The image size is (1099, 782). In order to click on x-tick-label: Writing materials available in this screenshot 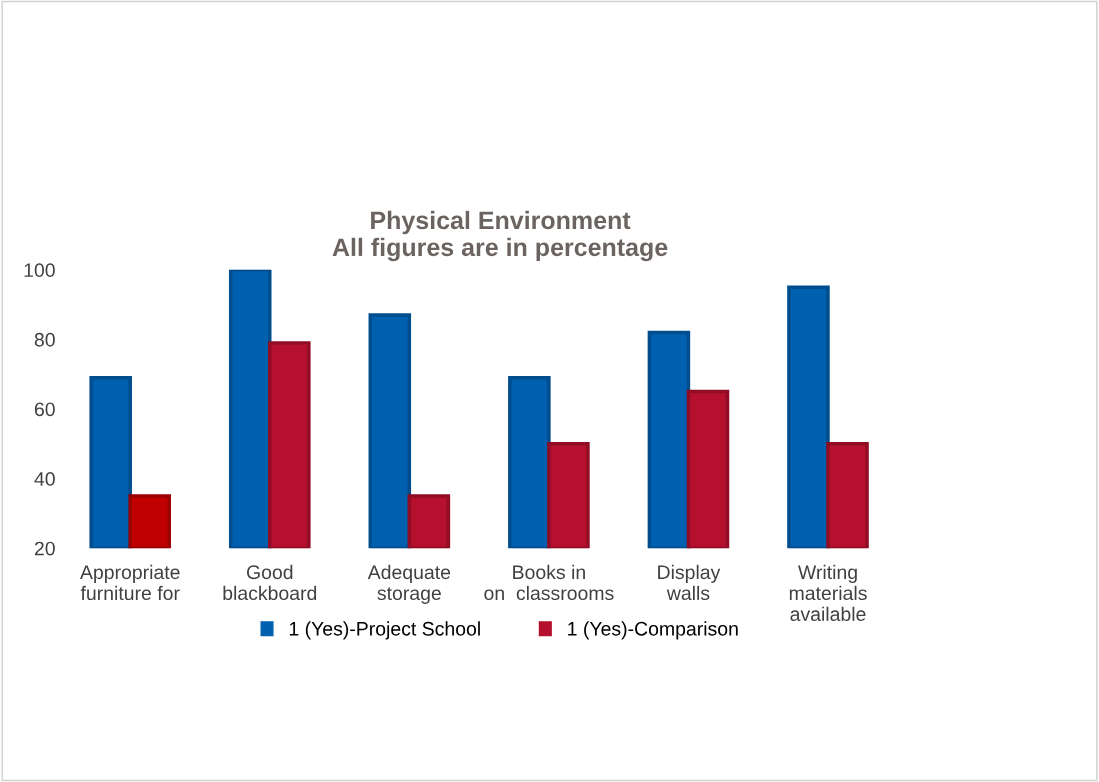, I will do `click(828, 593)`.